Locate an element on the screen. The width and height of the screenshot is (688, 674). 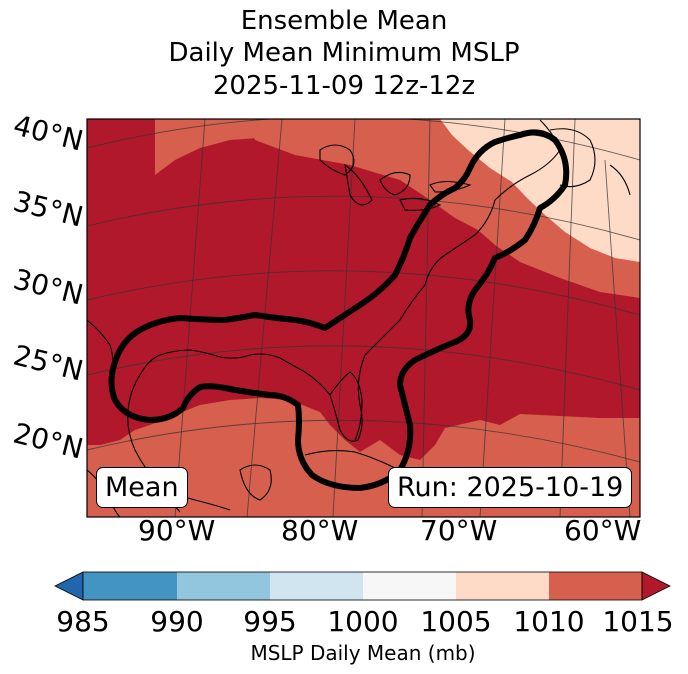
colorbar is located at coordinates (362, 586).